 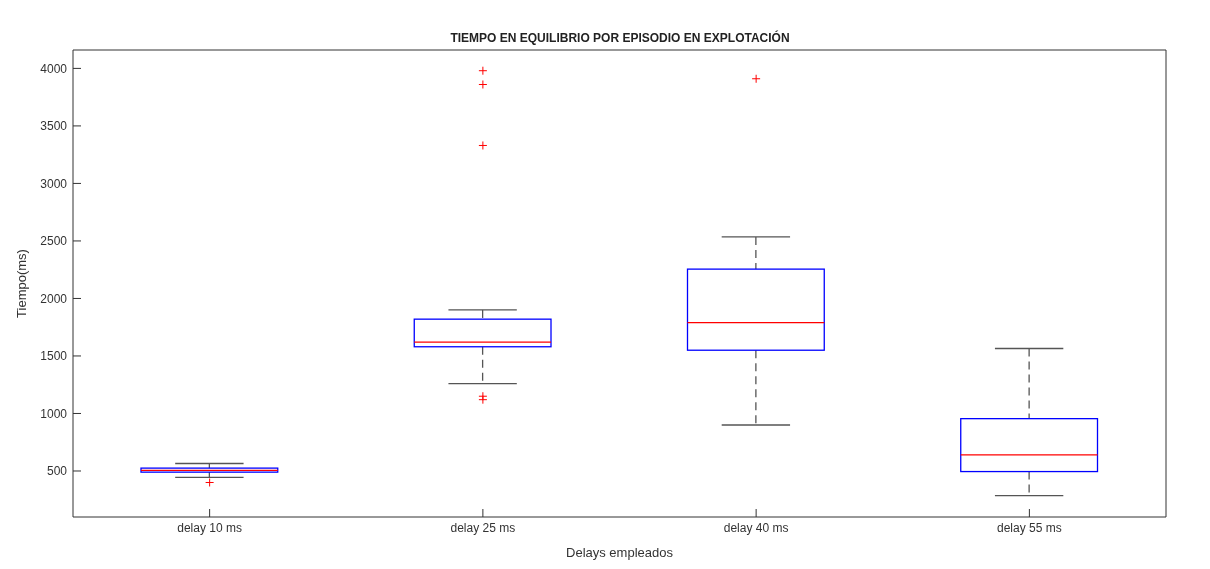 I want to click on y-axis-title: Tiempo(ms), so click(x=21, y=283).